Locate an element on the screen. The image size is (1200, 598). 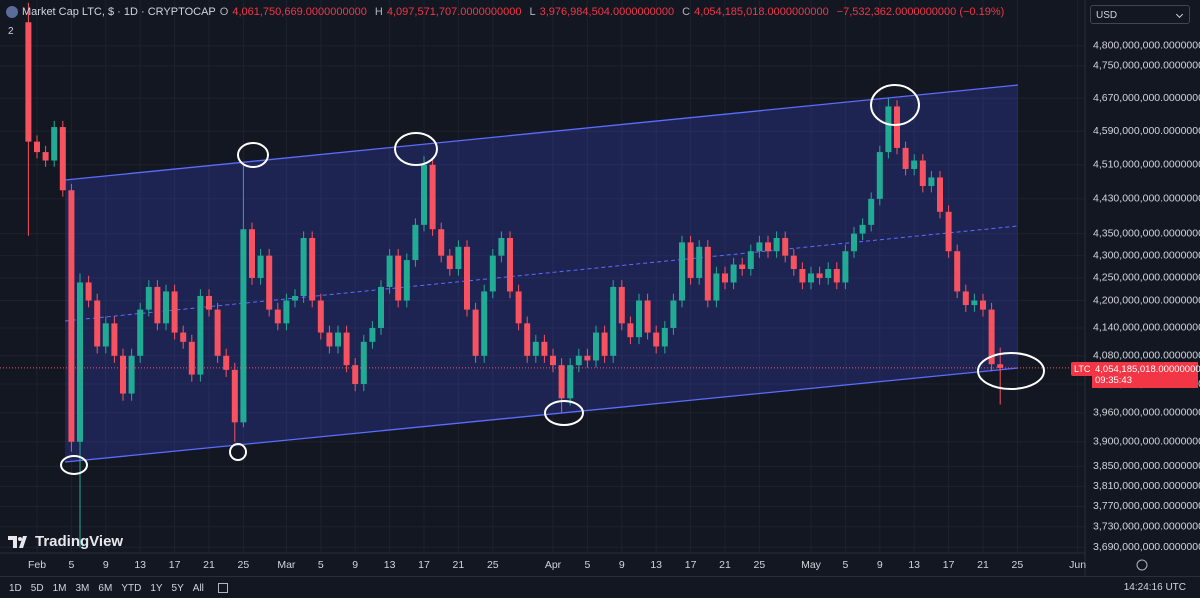
y-tick-label: 3,810,000,000.0000000000 is located at coordinates (1146, 486).